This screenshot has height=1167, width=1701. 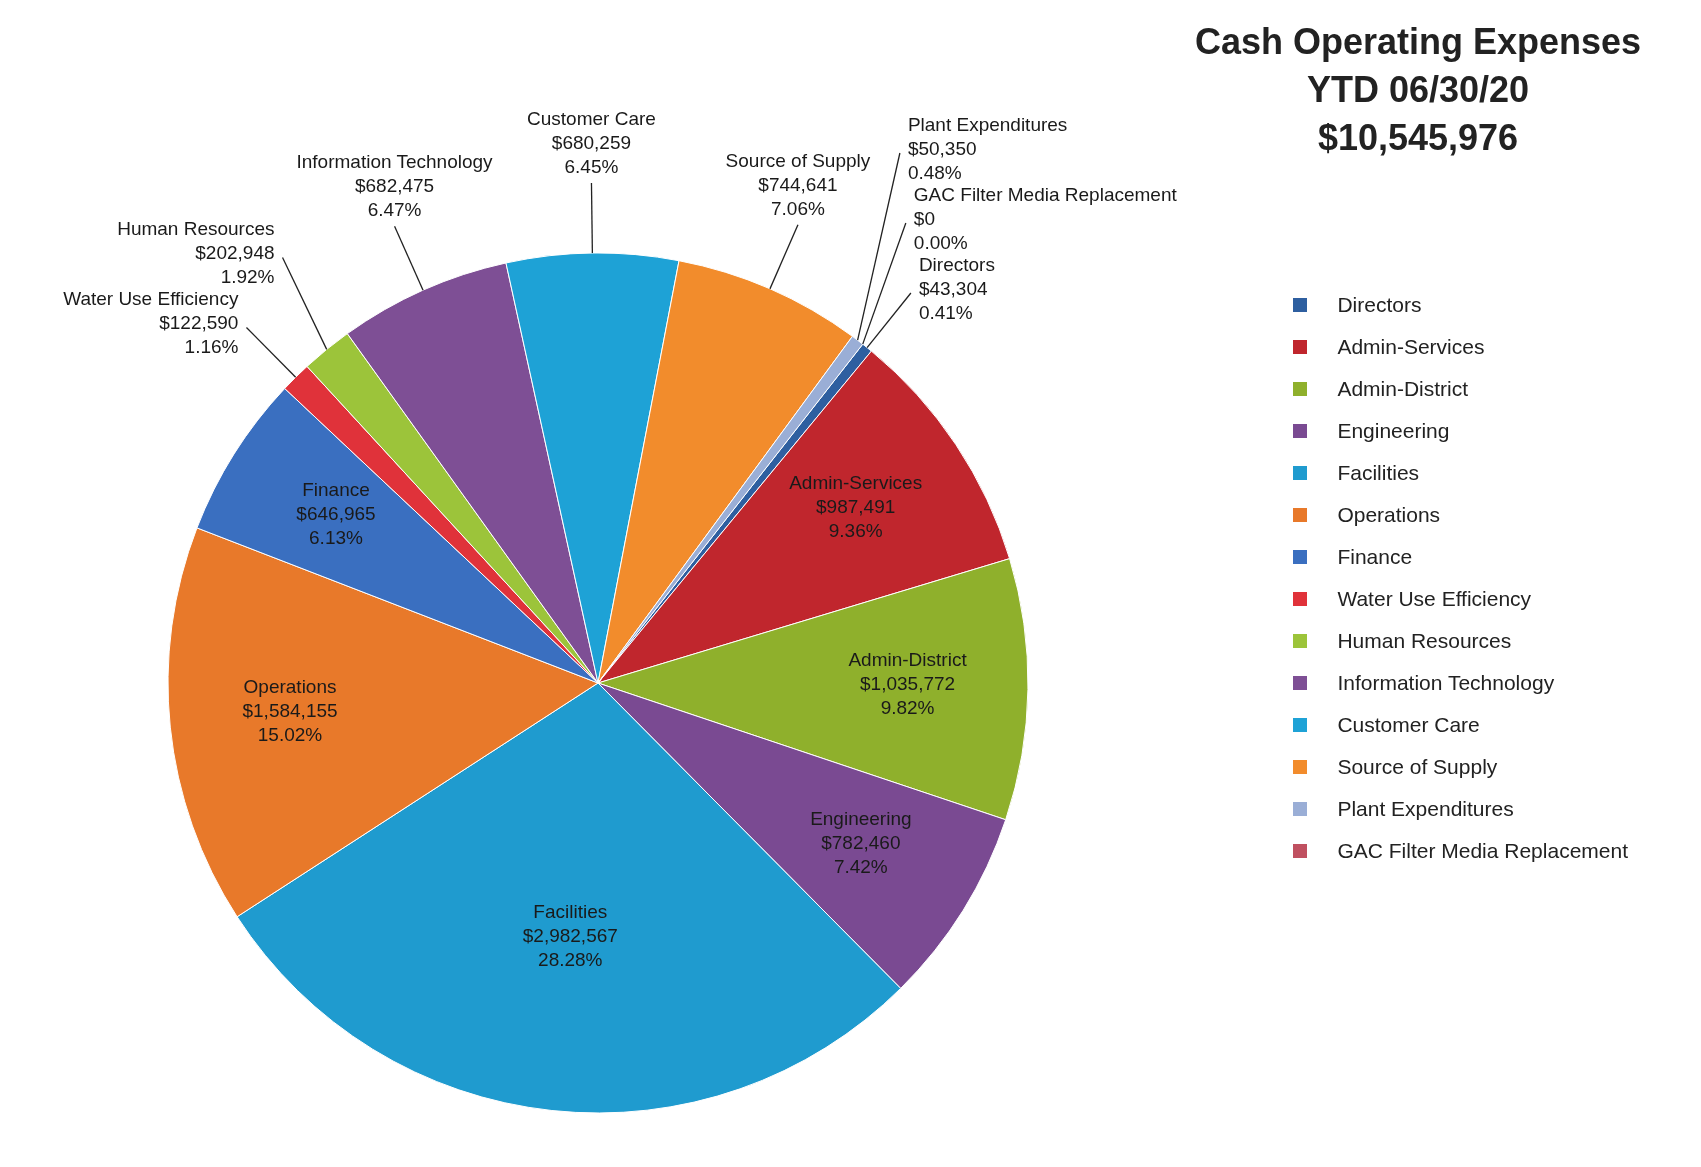 I want to click on data-label: $122,590 1.16%, so click(x=199, y=335).